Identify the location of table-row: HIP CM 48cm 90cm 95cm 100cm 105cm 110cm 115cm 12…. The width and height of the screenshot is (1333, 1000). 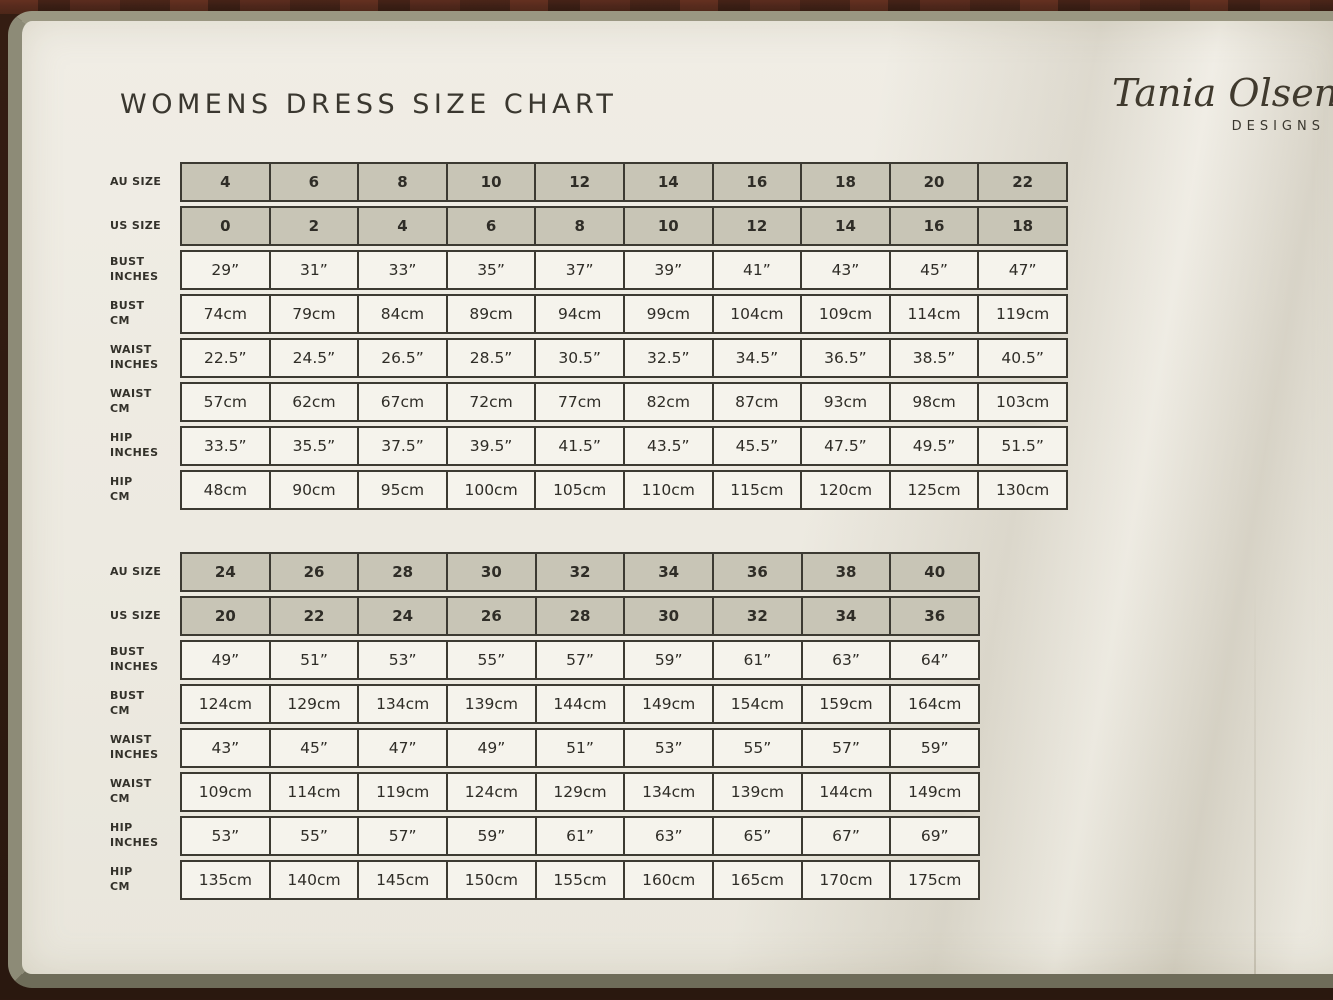
(589, 490).